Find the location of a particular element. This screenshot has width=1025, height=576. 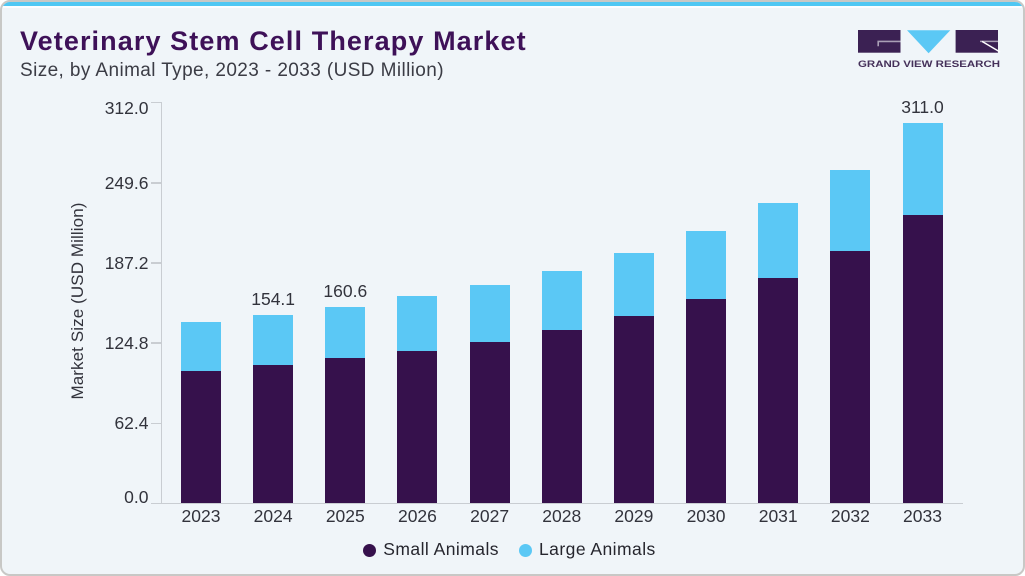

x-axis-line is located at coordinates (557, 503).